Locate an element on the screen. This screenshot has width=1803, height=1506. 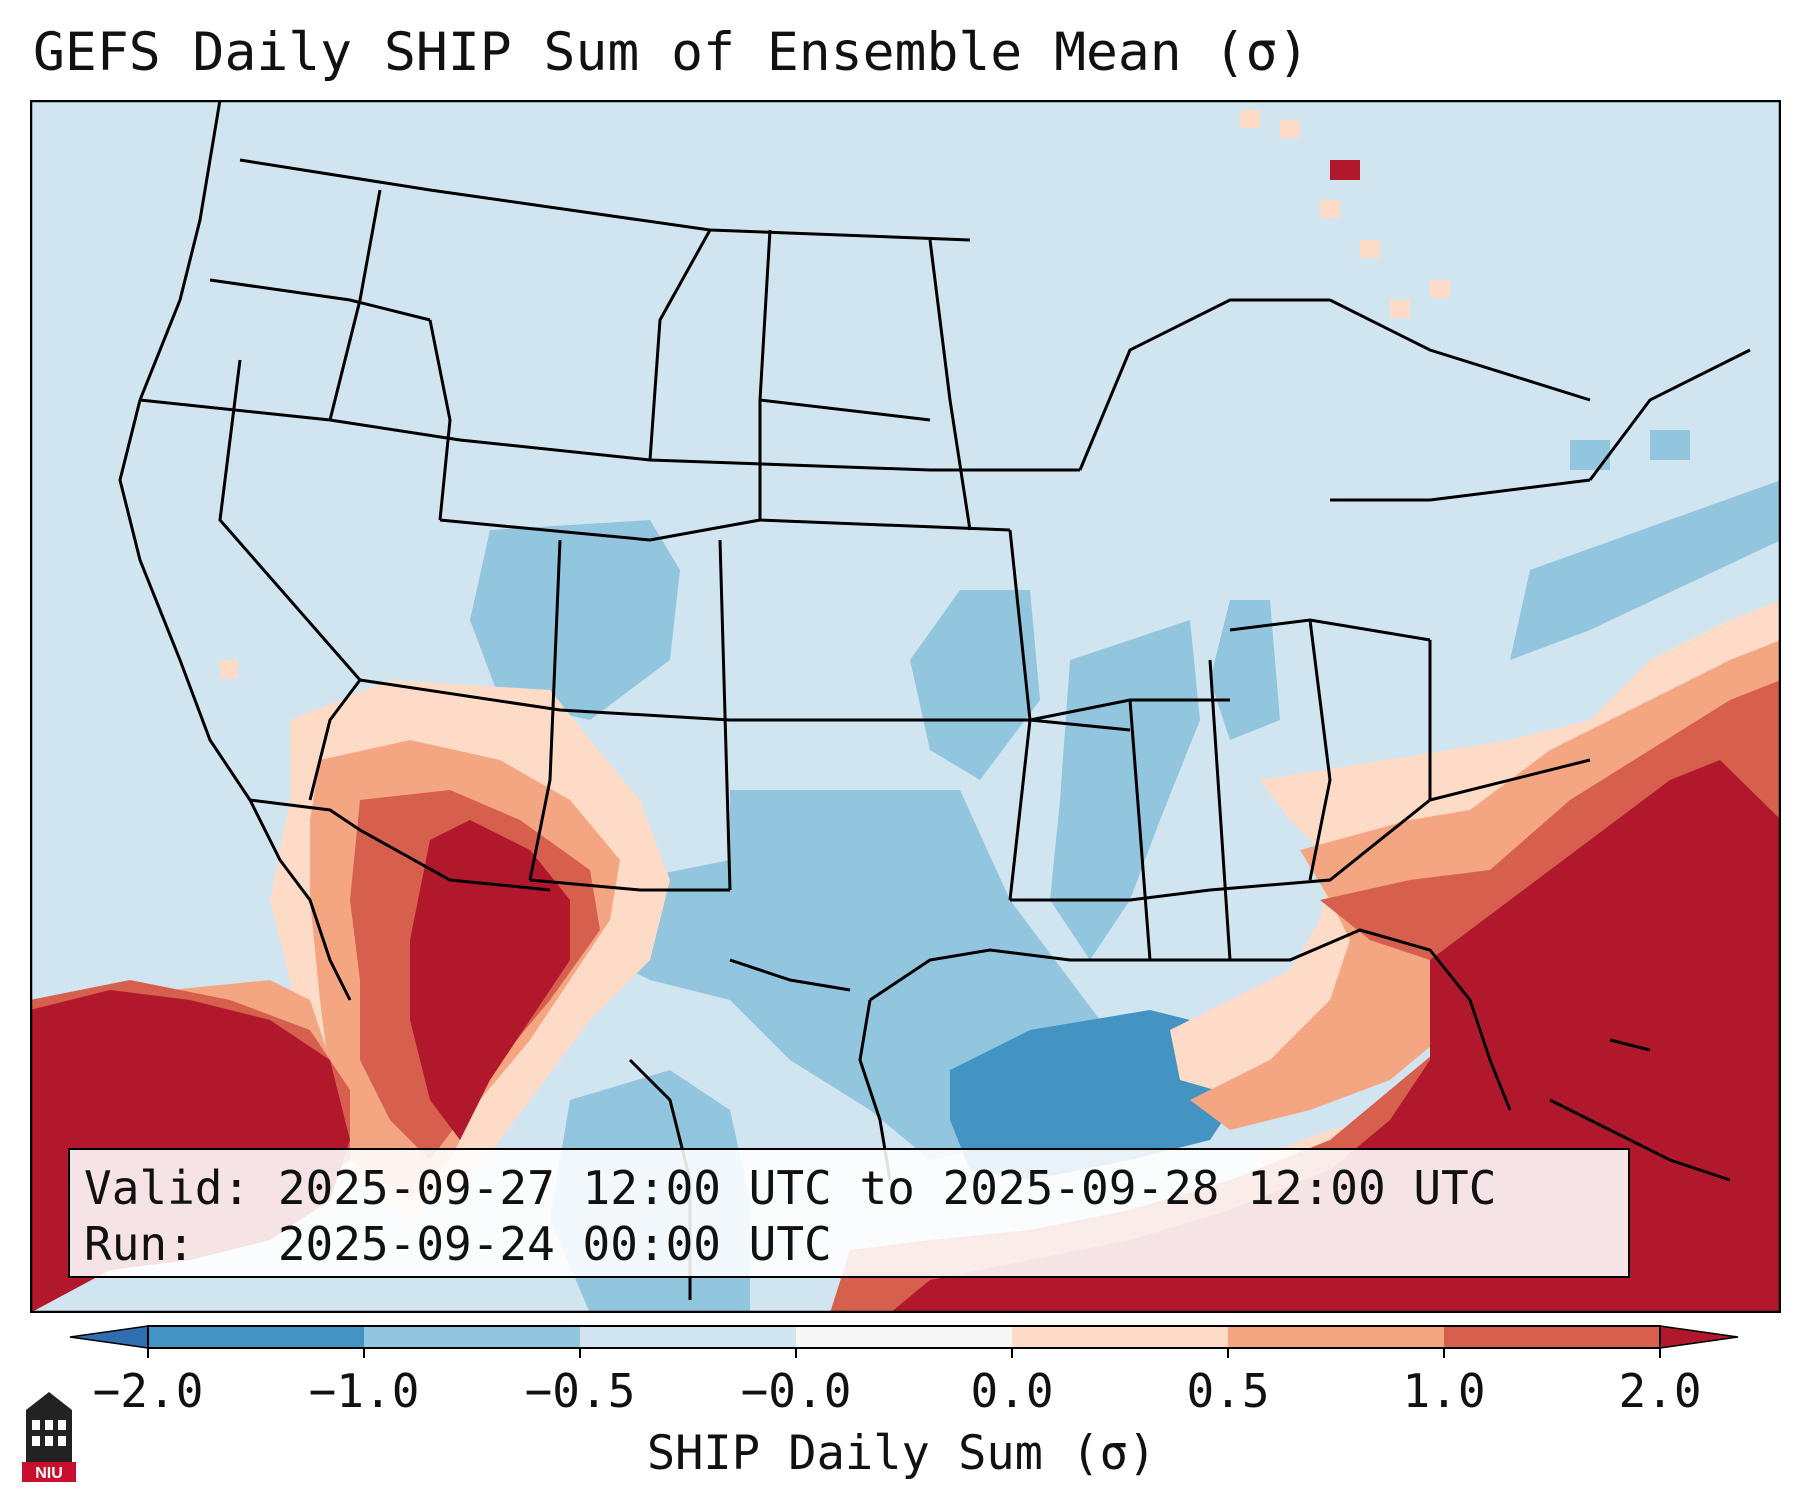
colorbar-tick-label: 1.0 is located at coordinates (1444, 1391).